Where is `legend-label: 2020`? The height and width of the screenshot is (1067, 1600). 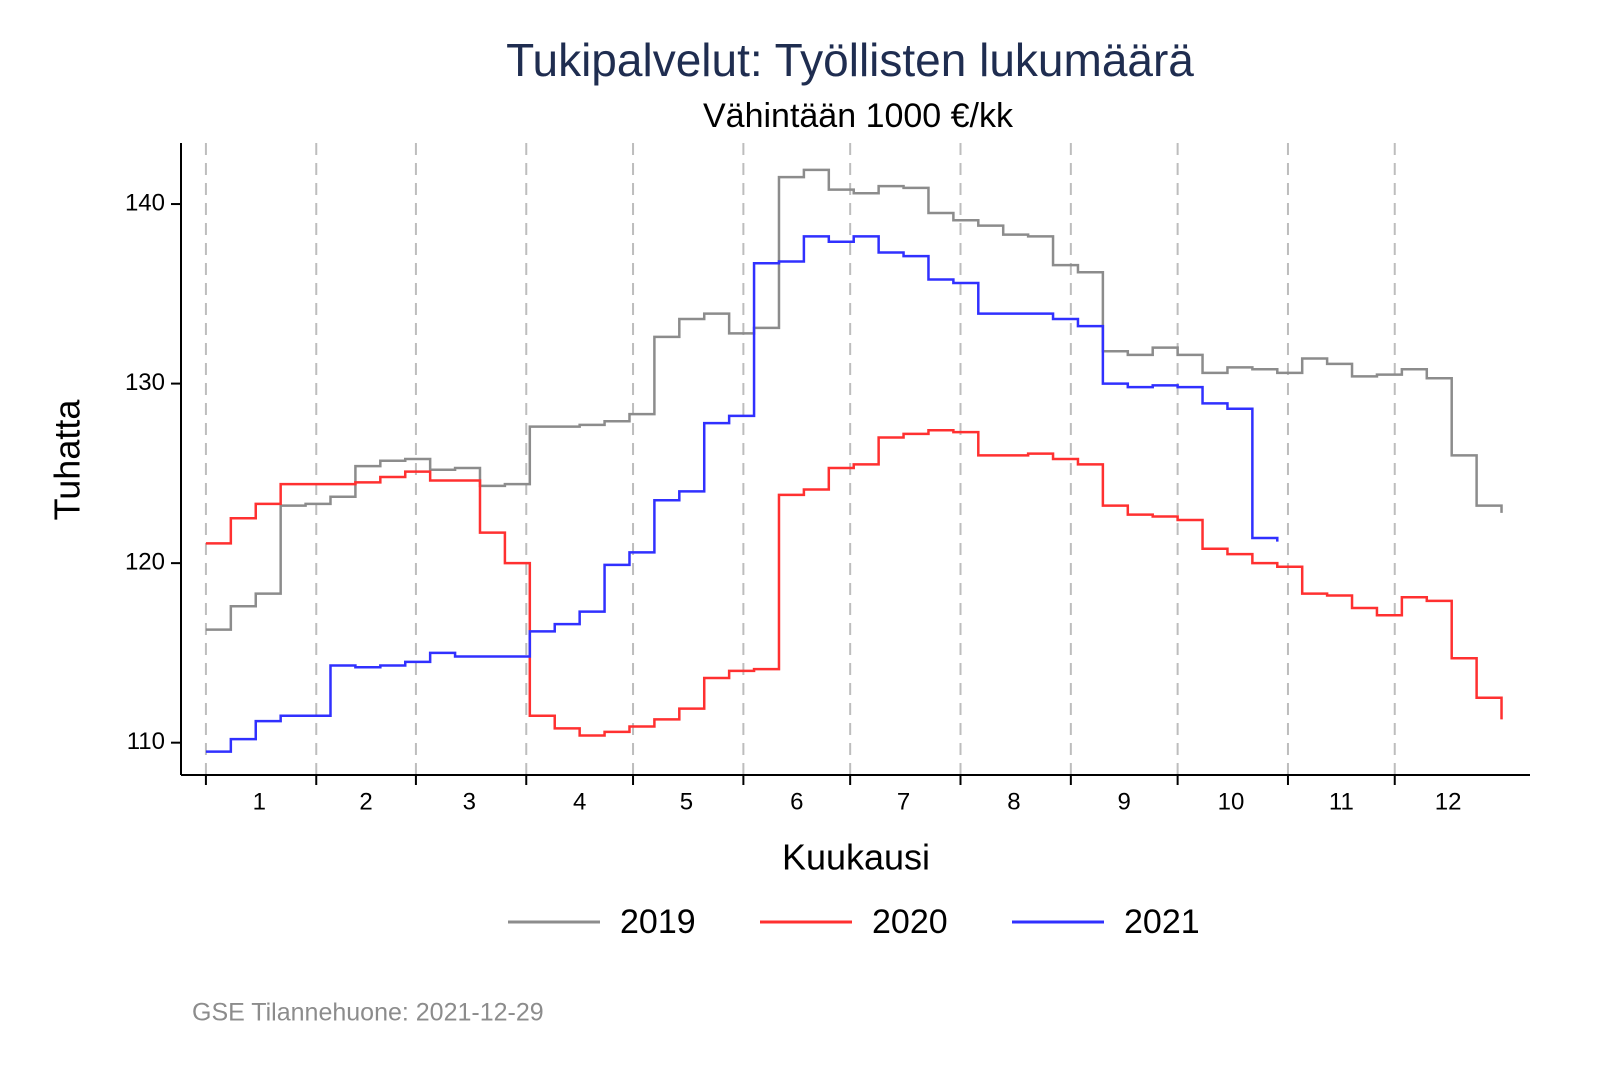 legend-label: 2020 is located at coordinates (910, 922).